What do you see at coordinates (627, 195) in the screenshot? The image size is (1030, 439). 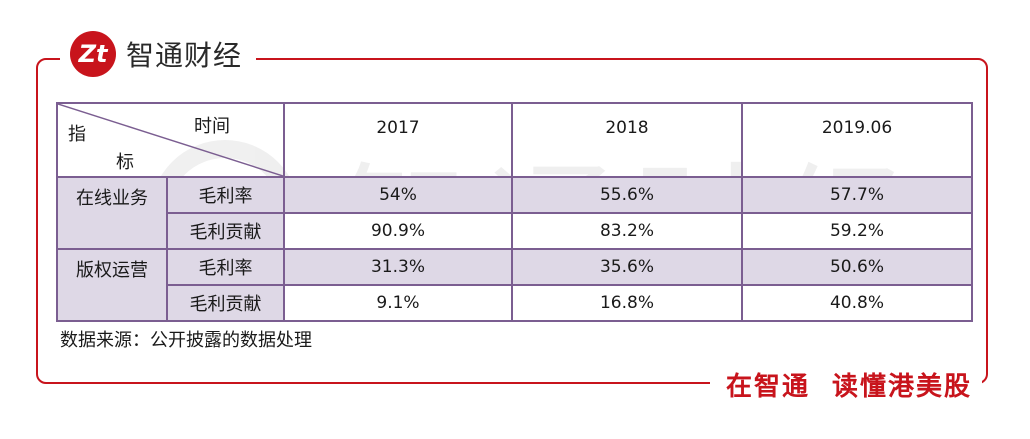 I see `table-cell: 55.6%` at bounding box center [627, 195].